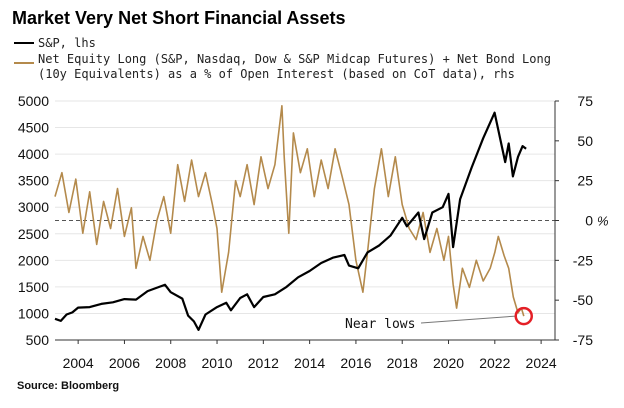 The width and height of the screenshot is (624, 408). What do you see at coordinates (67, 43) in the screenshot?
I see `legend-label-sp: S&P, lhs` at bounding box center [67, 43].